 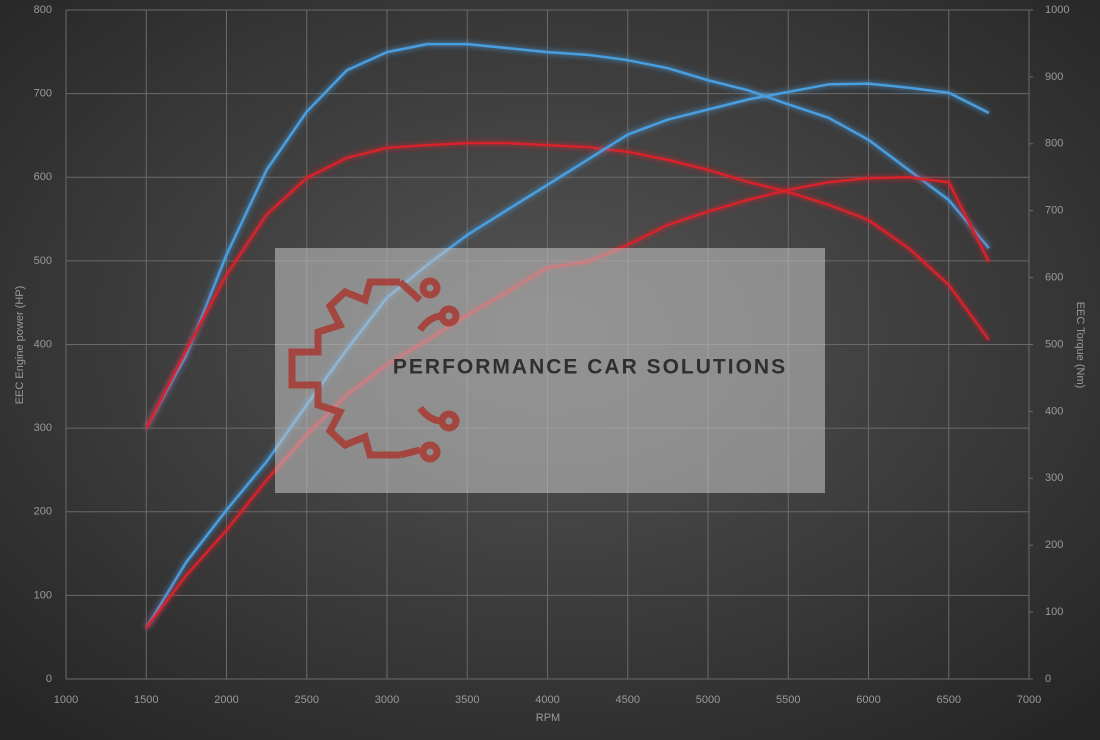 What do you see at coordinates (226, 700) in the screenshot?
I see `x-tick-label: 2000` at bounding box center [226, 700].